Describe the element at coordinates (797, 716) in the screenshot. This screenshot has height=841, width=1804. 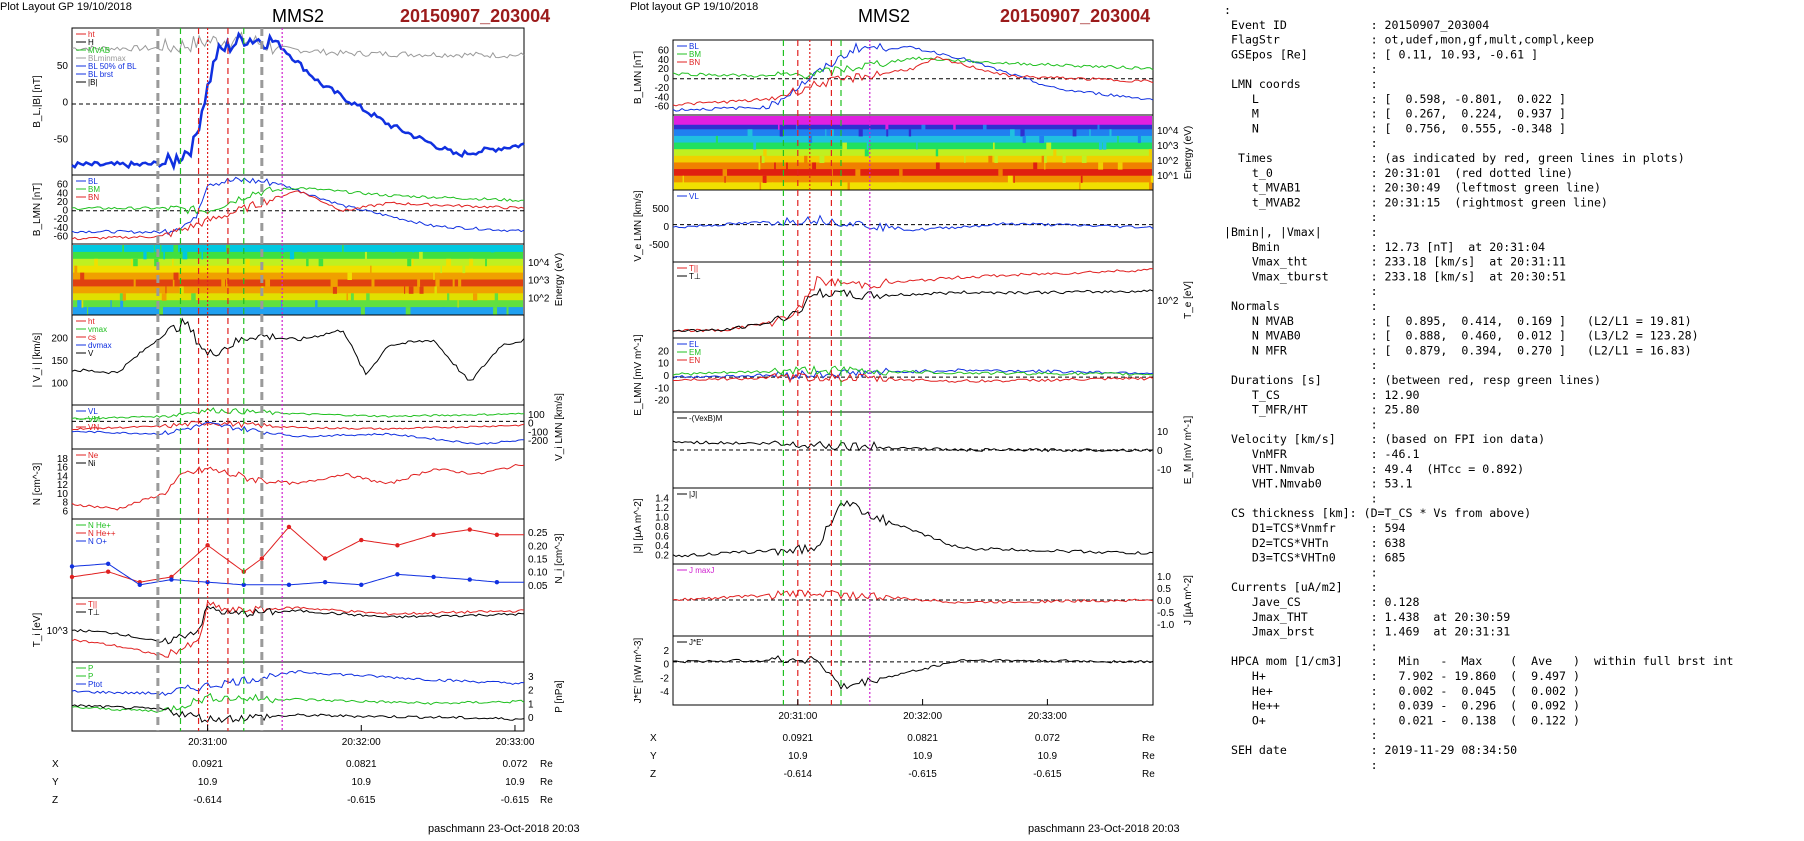
I see `x-tick-label: 20:31:00` at that location.